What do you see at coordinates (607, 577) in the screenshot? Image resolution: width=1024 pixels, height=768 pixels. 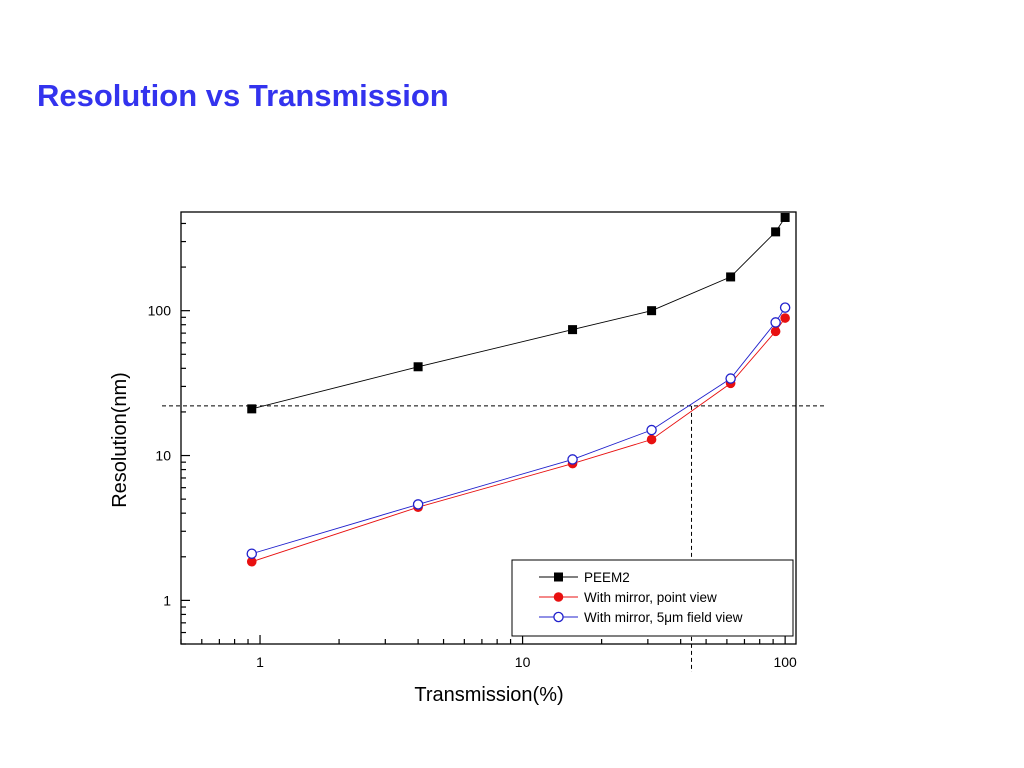 I see `legend-label: PEEM2` at bounding box center [607, 577].